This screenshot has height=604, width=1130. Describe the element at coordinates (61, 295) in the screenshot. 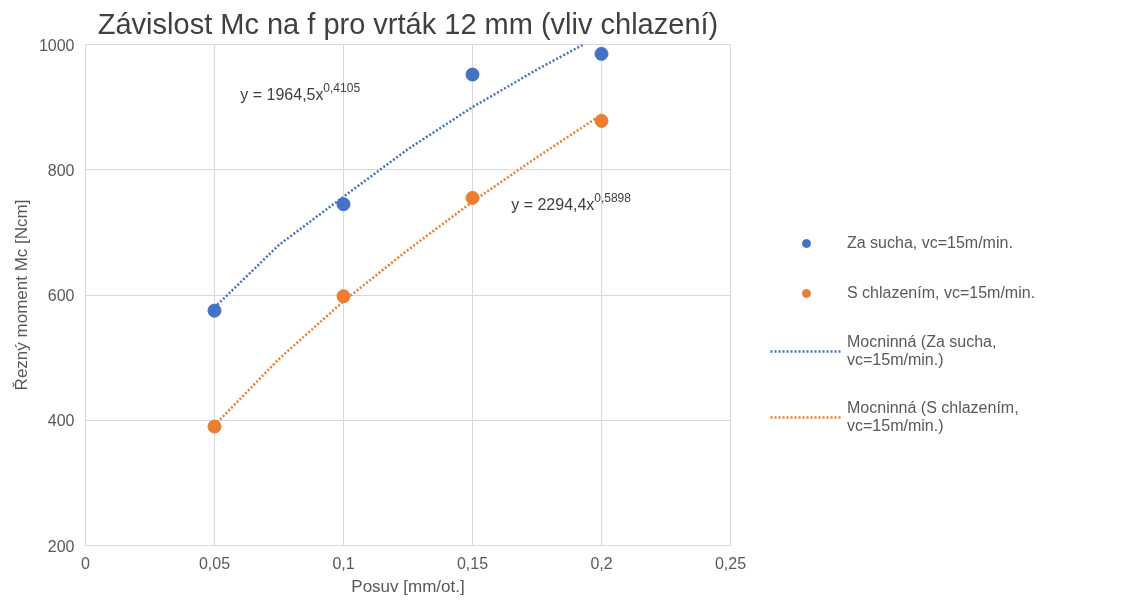

I see `y-tick-label: 600` at that location.